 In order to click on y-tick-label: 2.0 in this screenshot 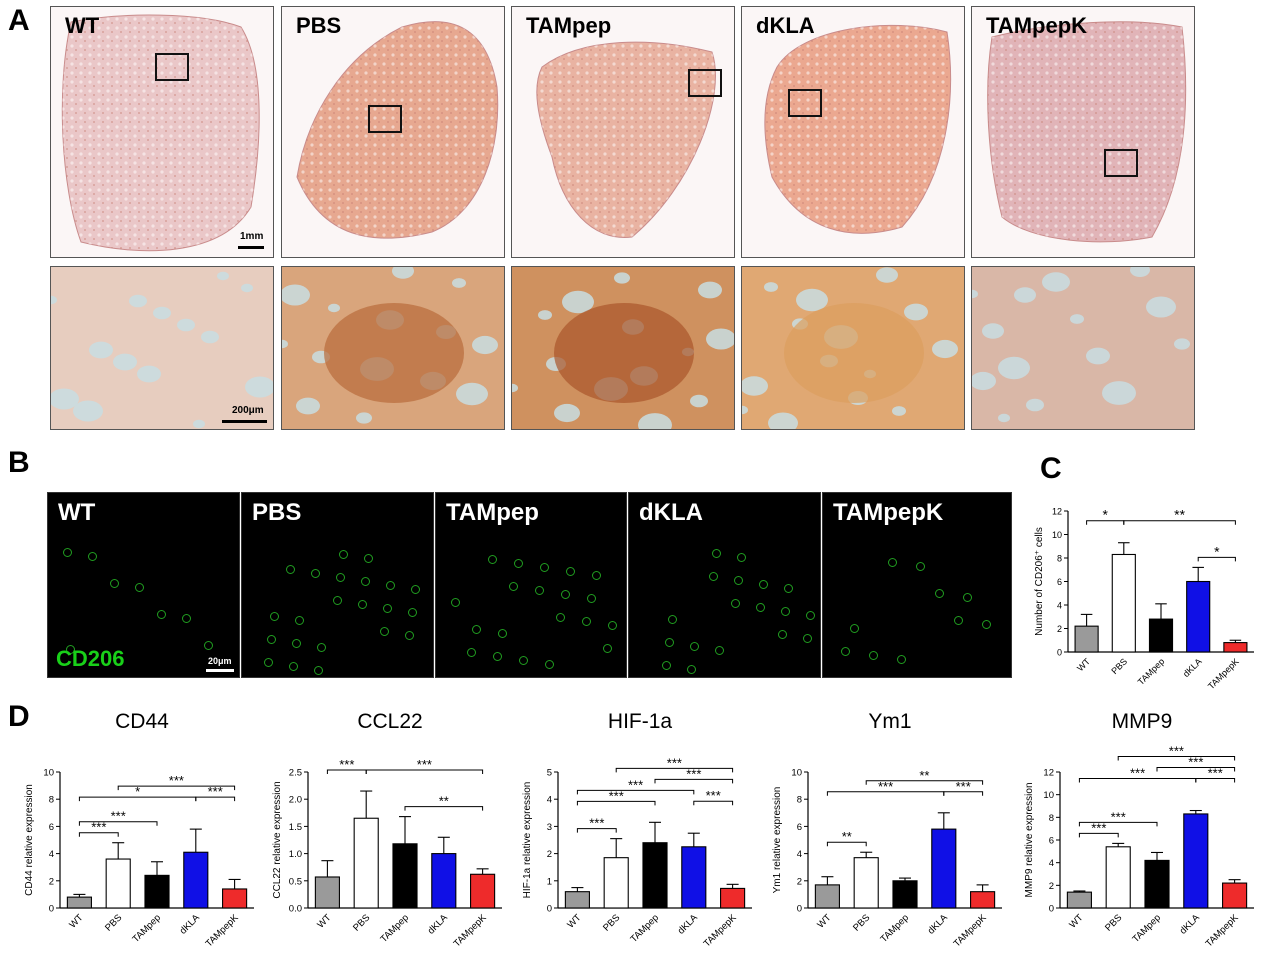, I will do `click(295, 800)`.